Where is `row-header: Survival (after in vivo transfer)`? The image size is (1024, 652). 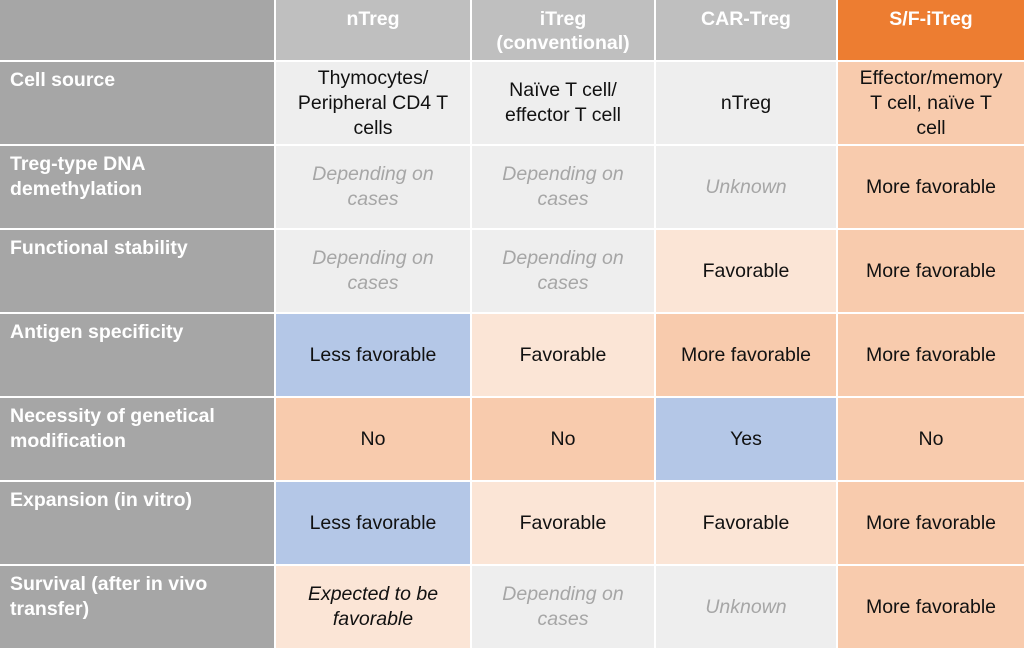 row-header: Survival (after in vivo transfer) is located at coordinates (138, 608).